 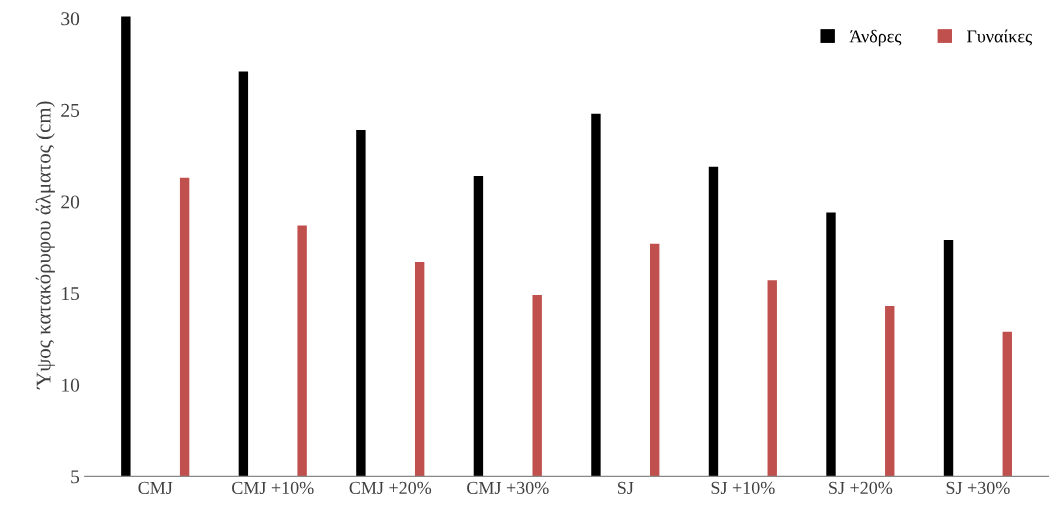 What do you see at coordinates (75, 477) in the screenshot?
I see `y-tick-label: 5` at bounding box center [75, 477].